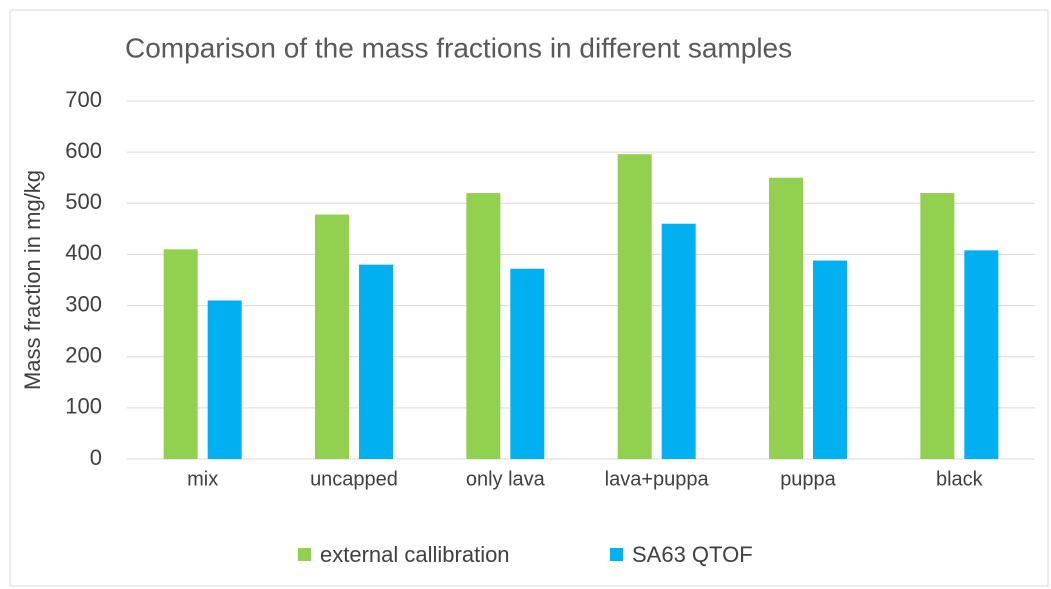 This screenshot has width=1051, height=589. I want to click on x-tick-label: lava+puppa, so click(657, 479).